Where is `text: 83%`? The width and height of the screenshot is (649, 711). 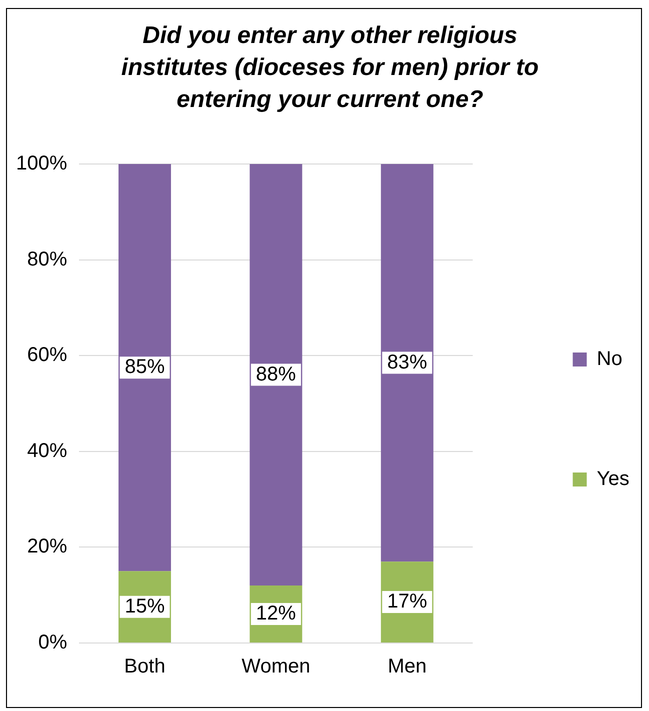 text: 83% is located at coordinates (407, 362).